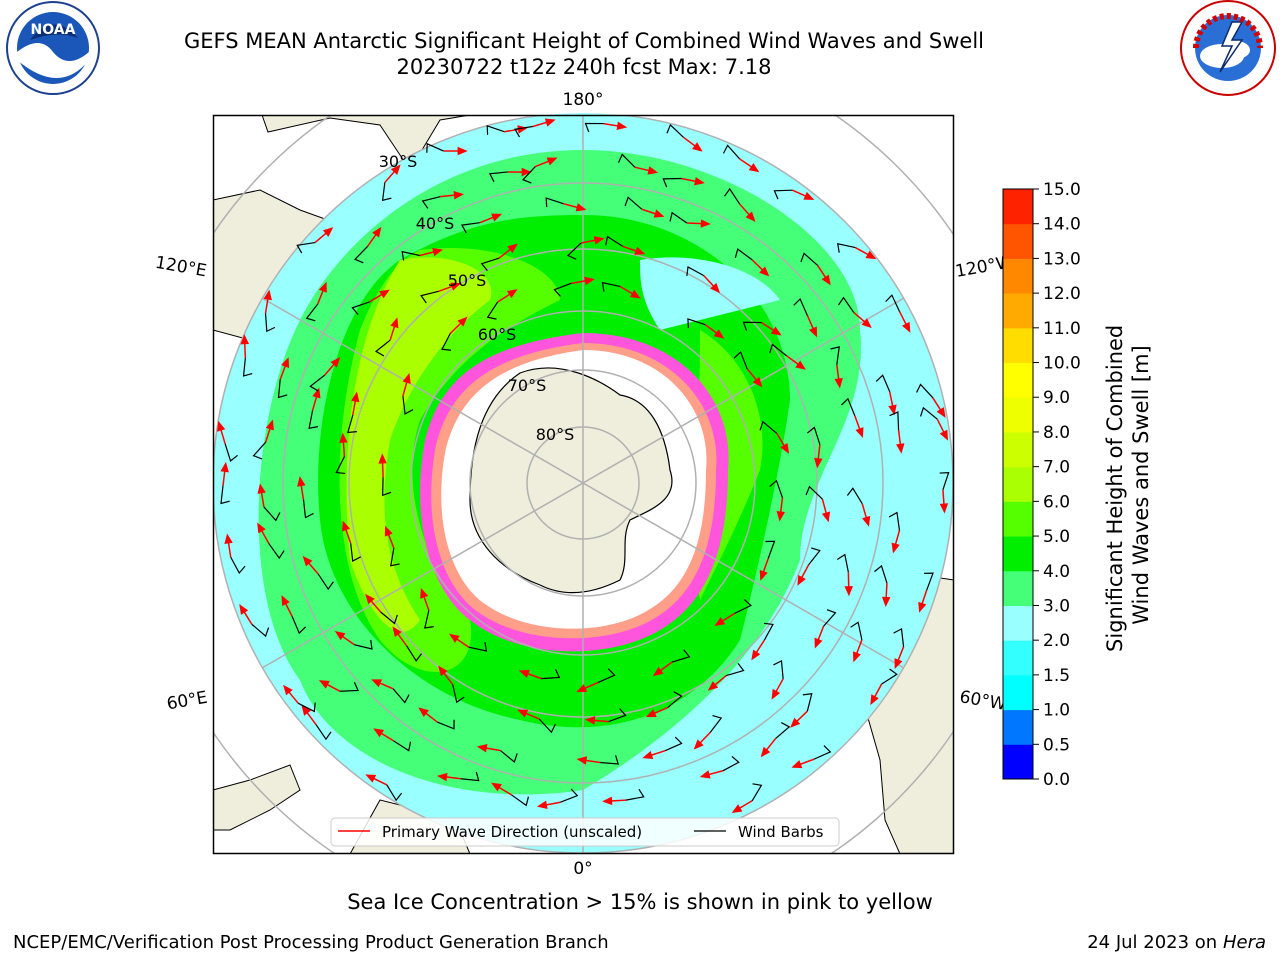 The width and height of the screenshot is (1280, 960). What do you see at coordinates (467, 280) in the screenshot?
I see `lat-label-50s: 50°S` at bounding box center [467, 280].